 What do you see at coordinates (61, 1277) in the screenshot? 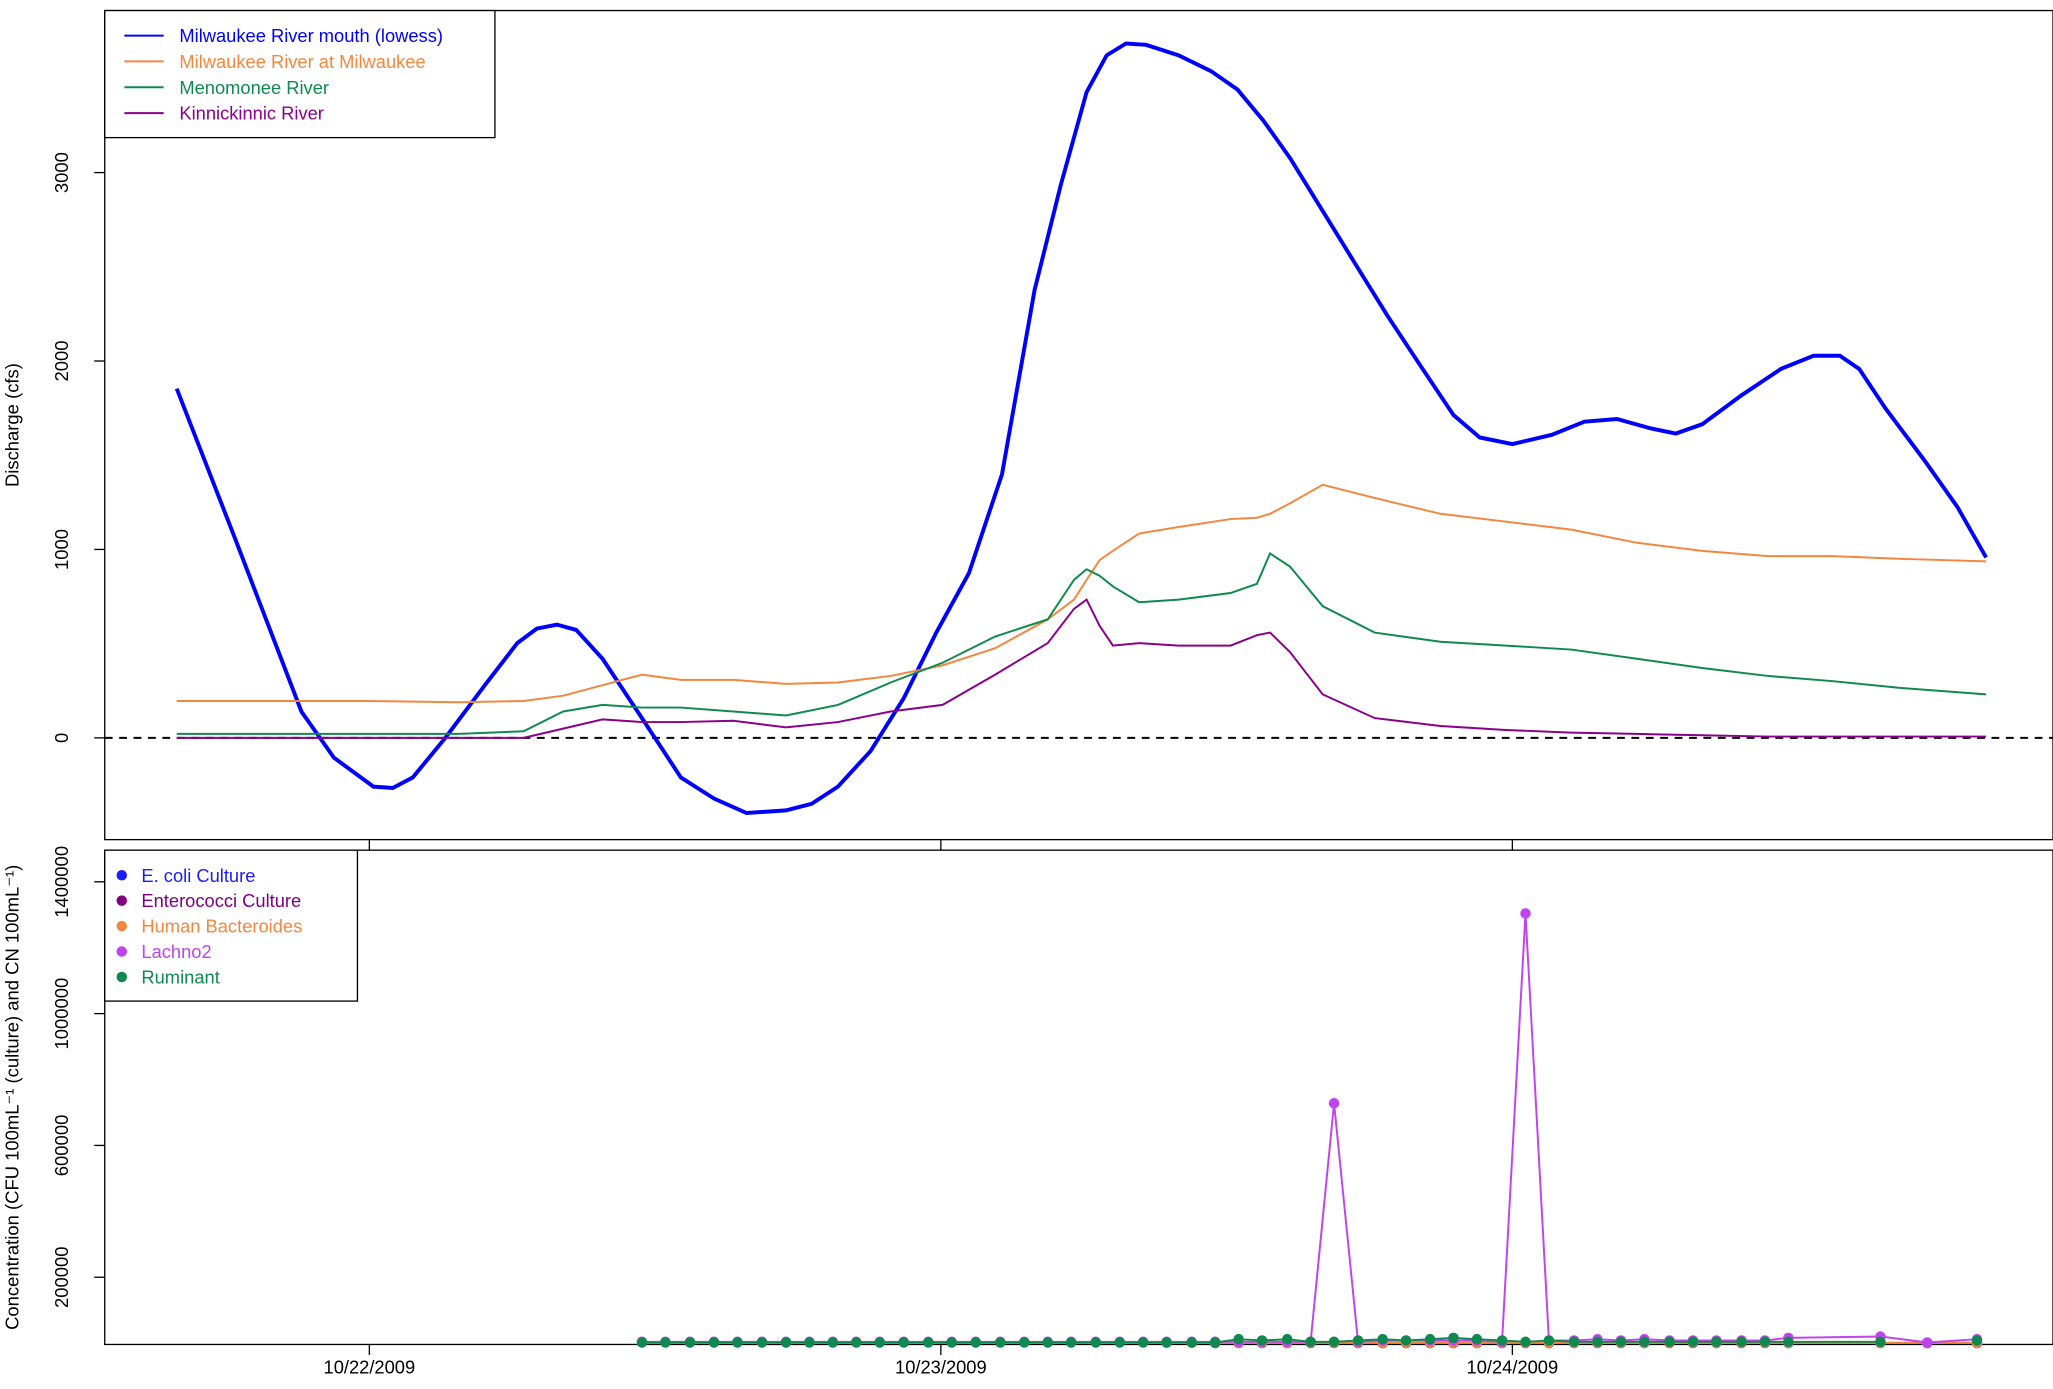
I see `y-tick-label: 200000` at bounding box center [61, 1277].